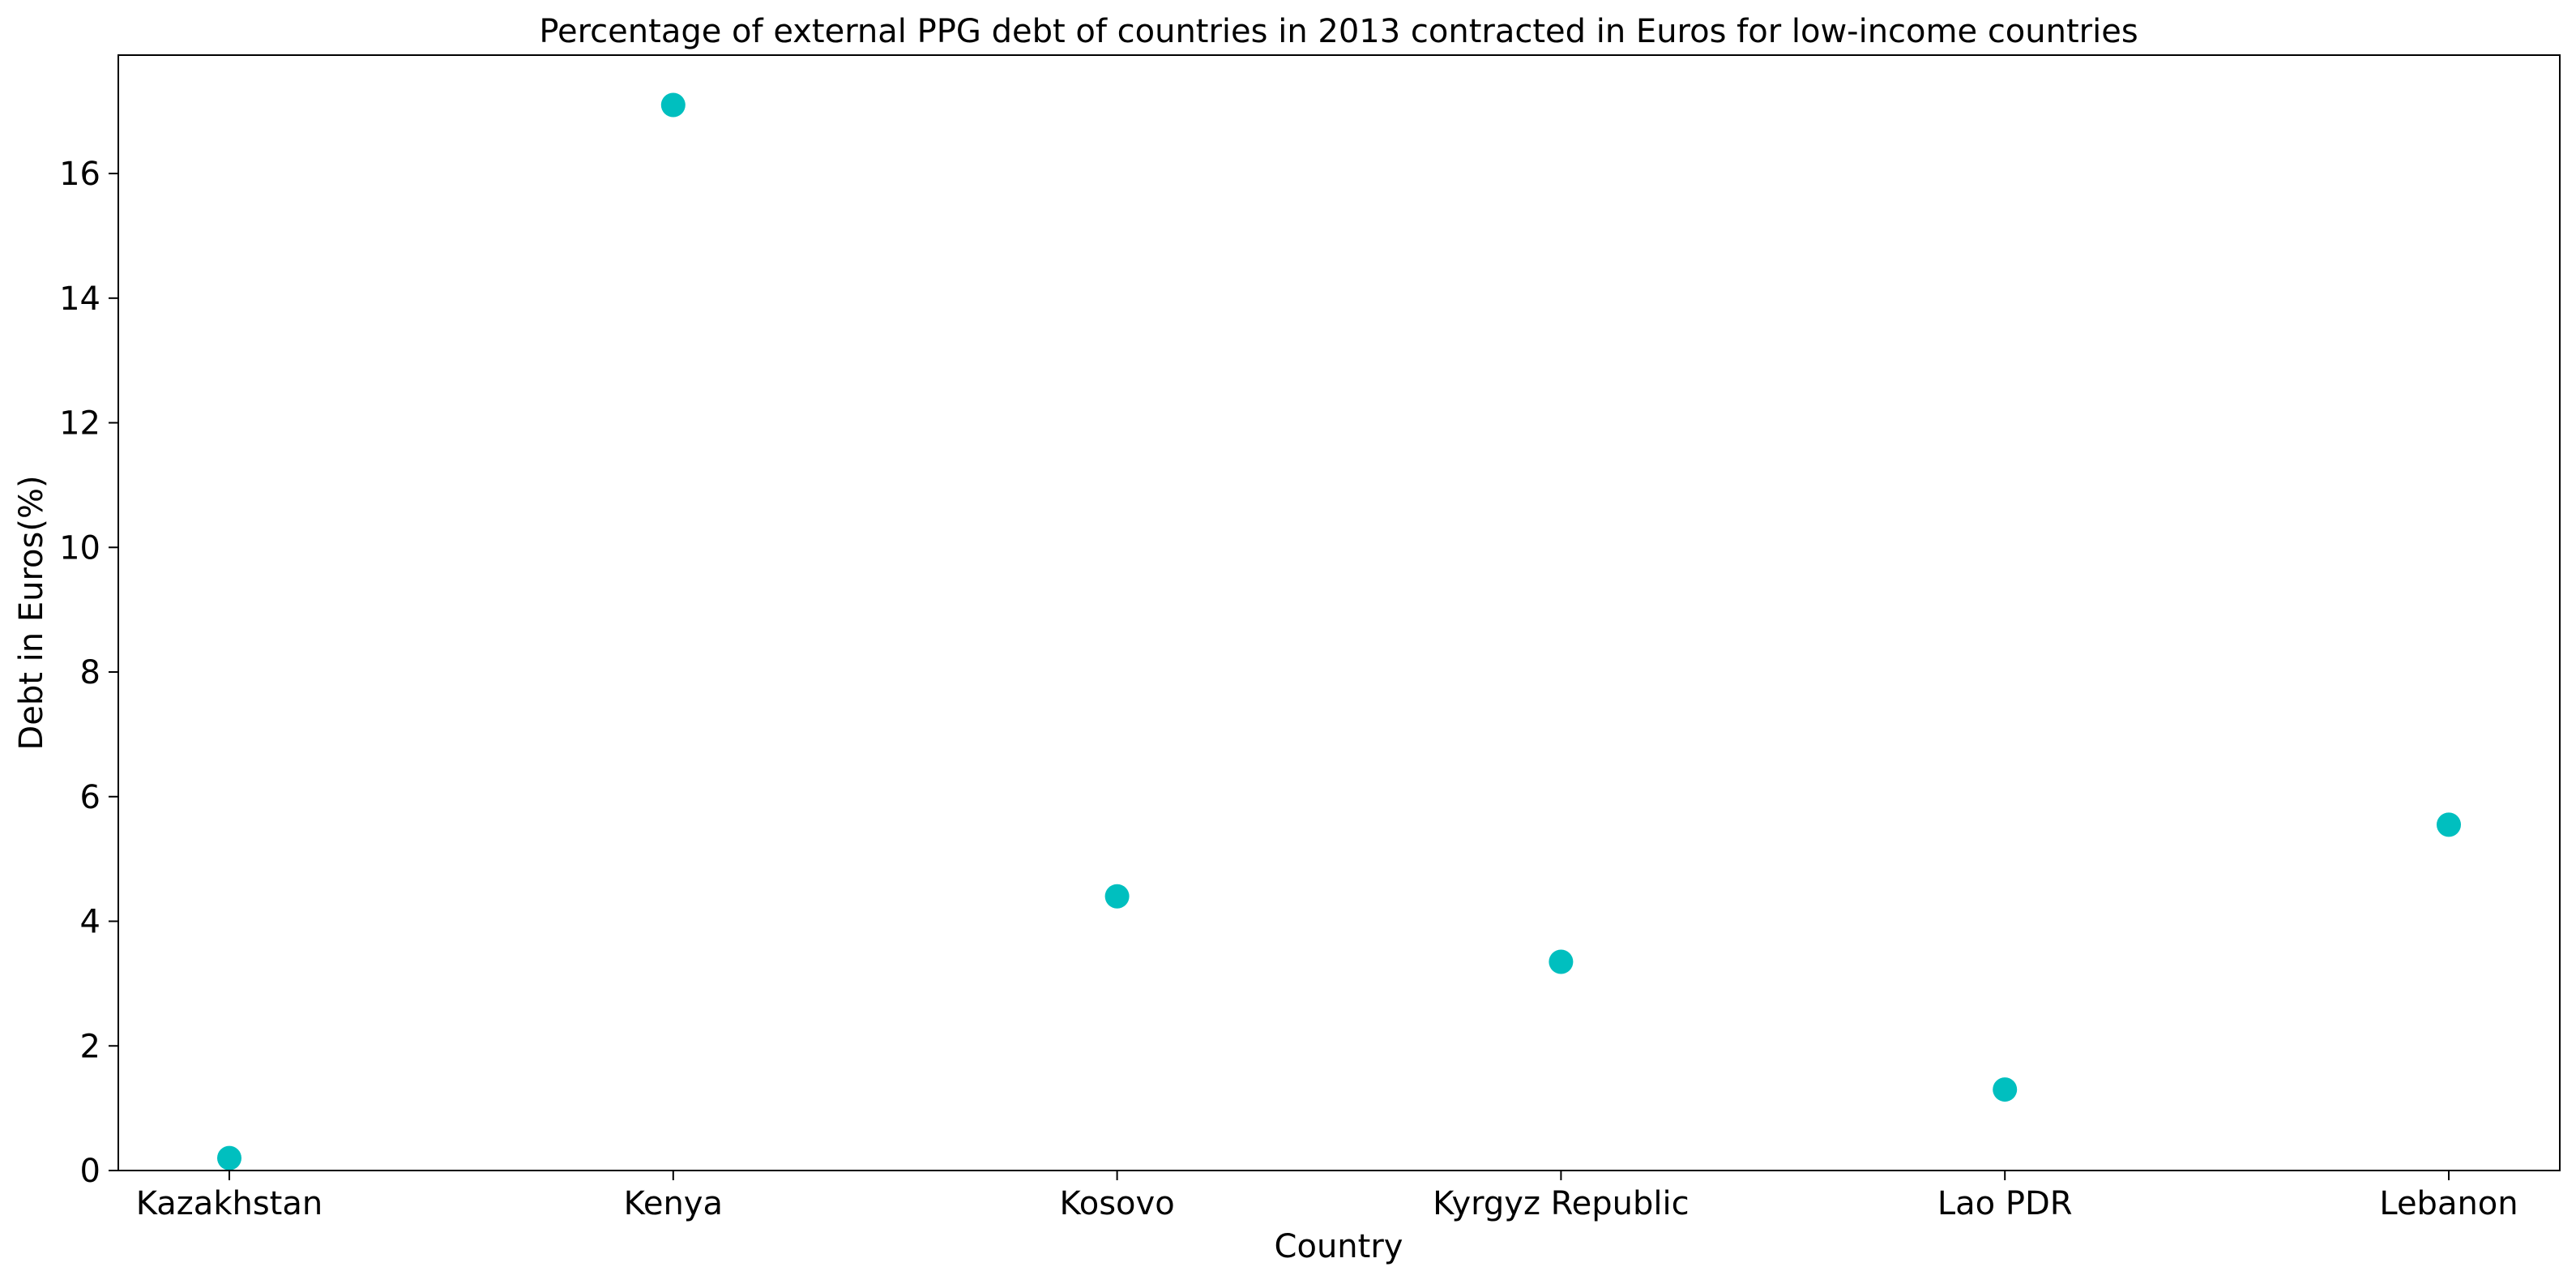  I want to click on y-axis-ticks: 0 2 4 6 8 10 12 14 16, so click(88, 673).